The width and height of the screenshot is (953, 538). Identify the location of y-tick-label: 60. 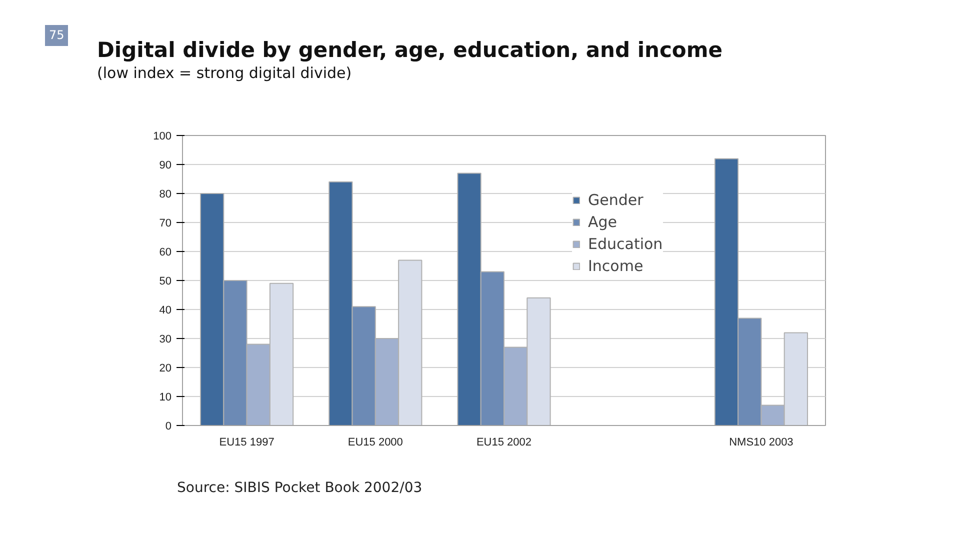
(165, 252).